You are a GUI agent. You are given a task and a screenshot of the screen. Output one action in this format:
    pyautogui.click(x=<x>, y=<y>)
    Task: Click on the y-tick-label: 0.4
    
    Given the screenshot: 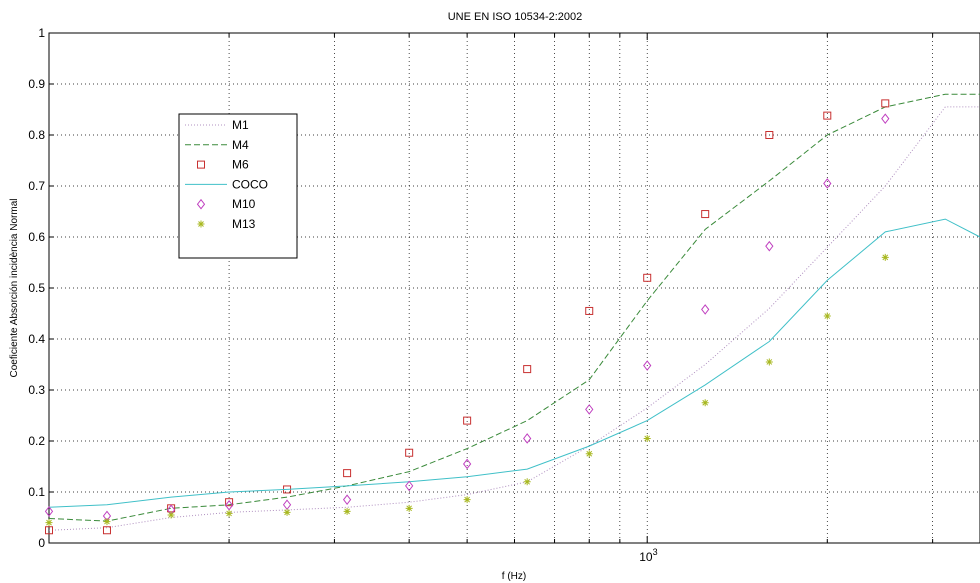 What is the action you would take?
    pyautogui.click(x=36, y=339)
    